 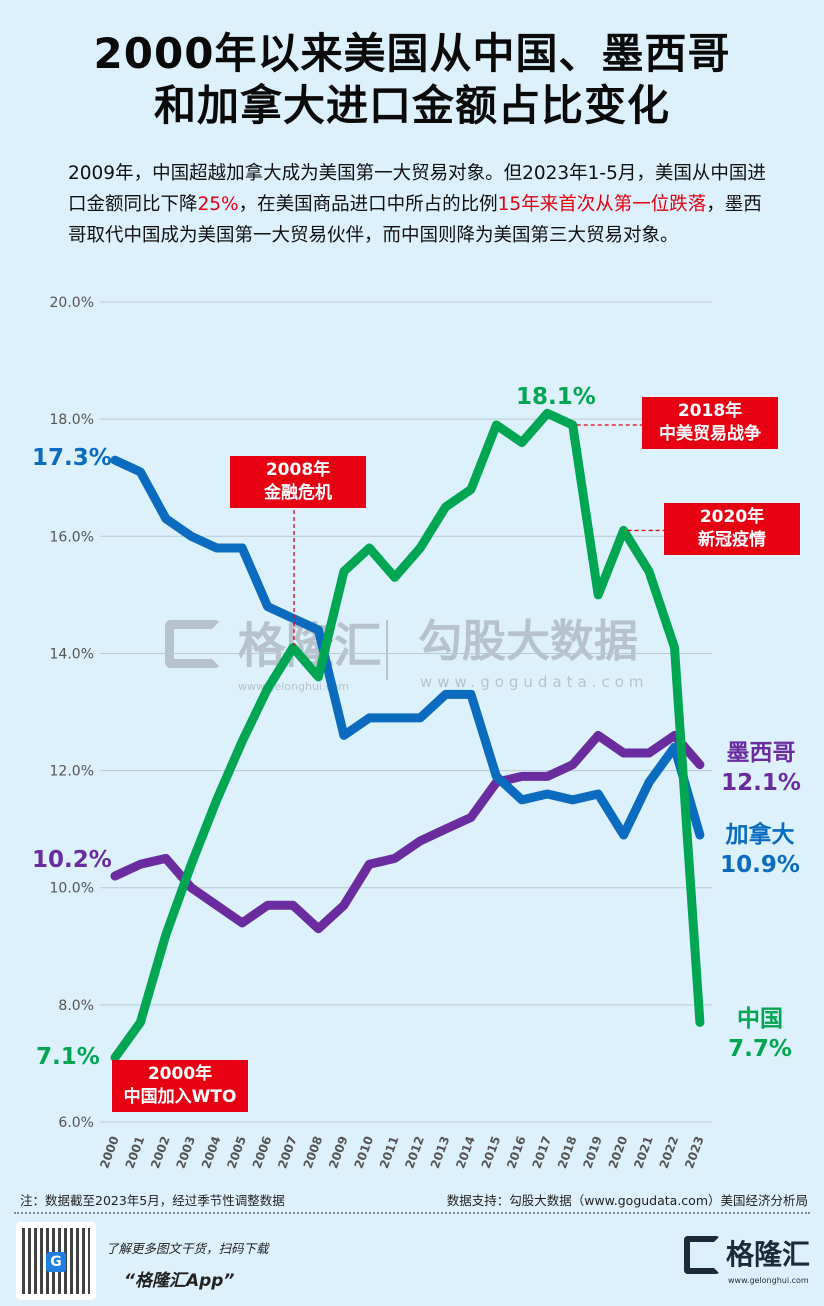 What do you see at coordinates (465, 1152) in the screenshot?
I see `x-tick-label: 2014` at bounding box center [465, 1152].